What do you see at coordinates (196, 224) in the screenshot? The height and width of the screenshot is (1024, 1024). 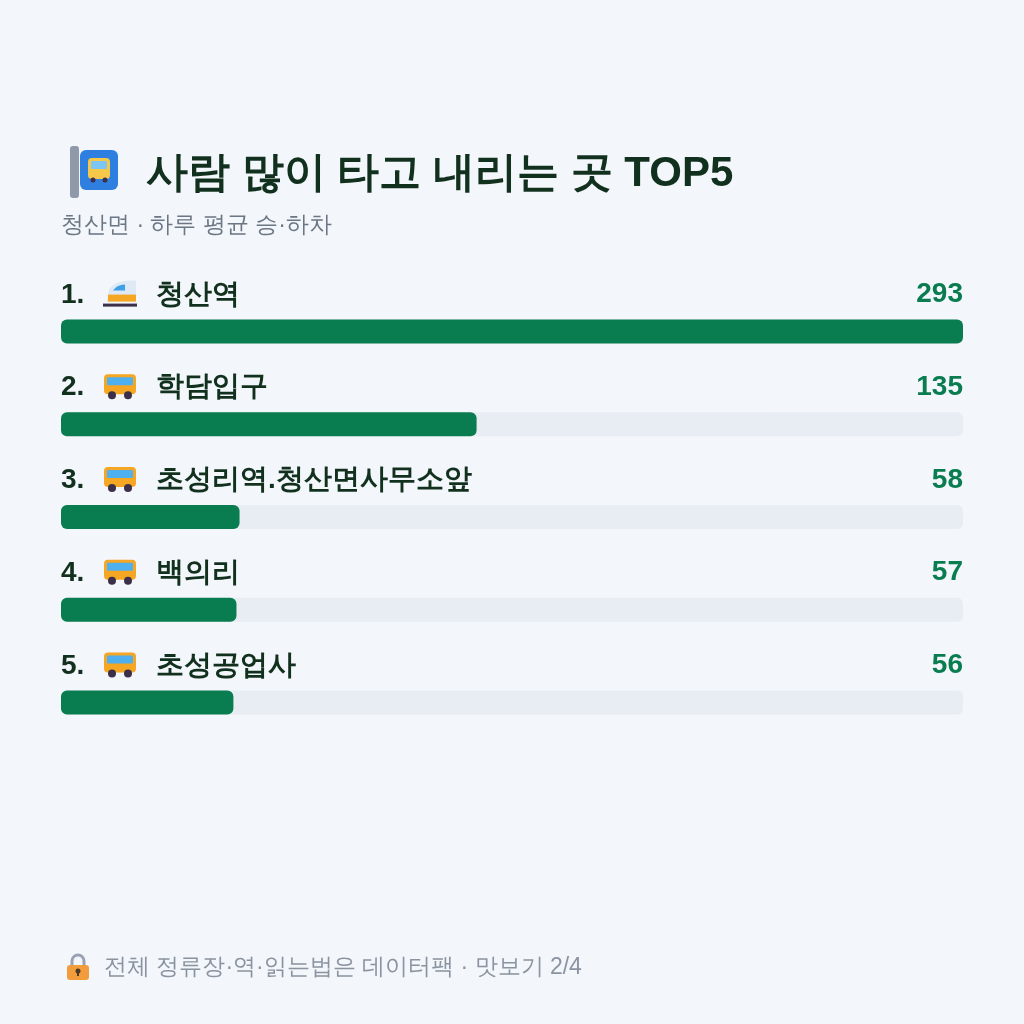 I see `chart-subtitle: 청산면 · 하루 평균 승·하차` at bounding box center [196, 224].